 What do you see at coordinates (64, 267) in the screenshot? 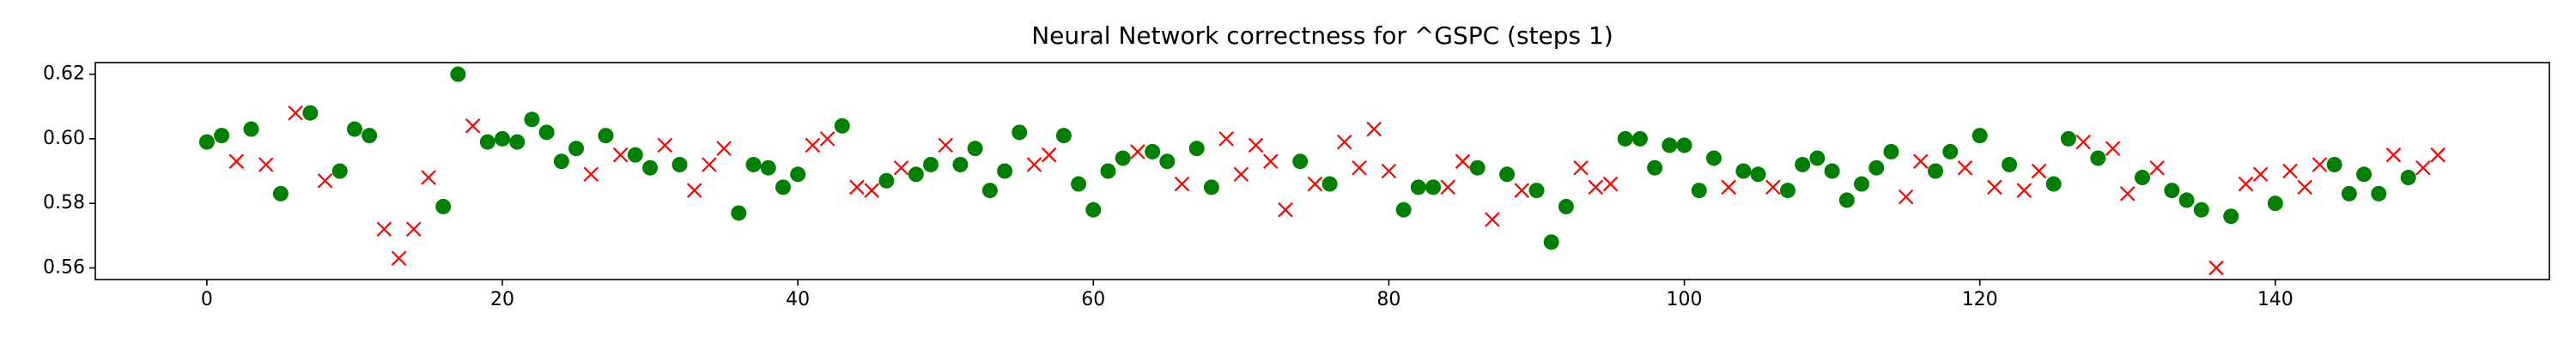
I see `y-tick-label: 0.56` at bounding box center [64, 267].